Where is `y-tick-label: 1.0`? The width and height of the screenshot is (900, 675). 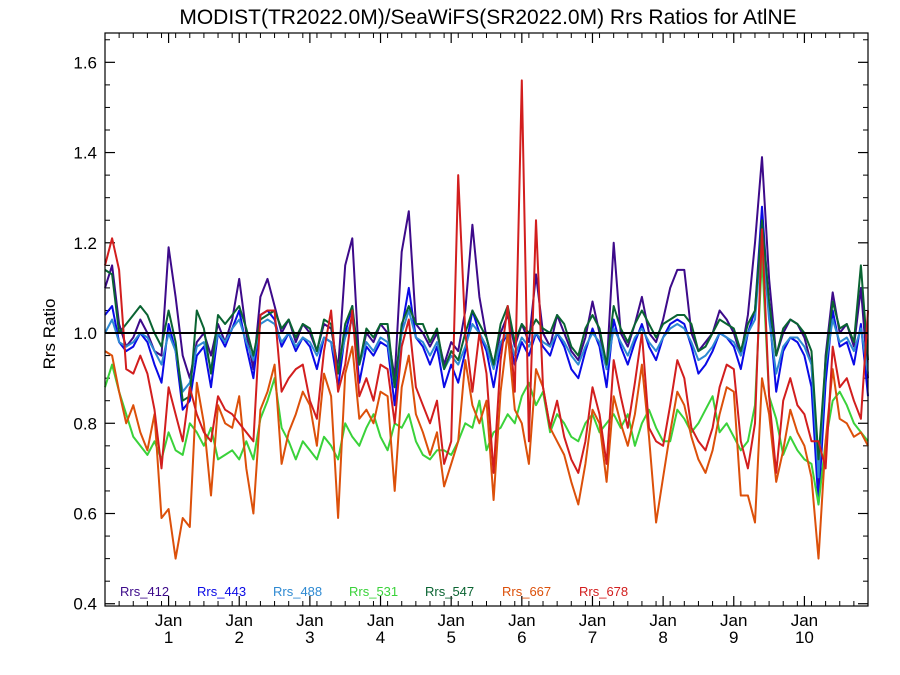 y-tick-label: 1.0 is located at coordinates (85, 333).